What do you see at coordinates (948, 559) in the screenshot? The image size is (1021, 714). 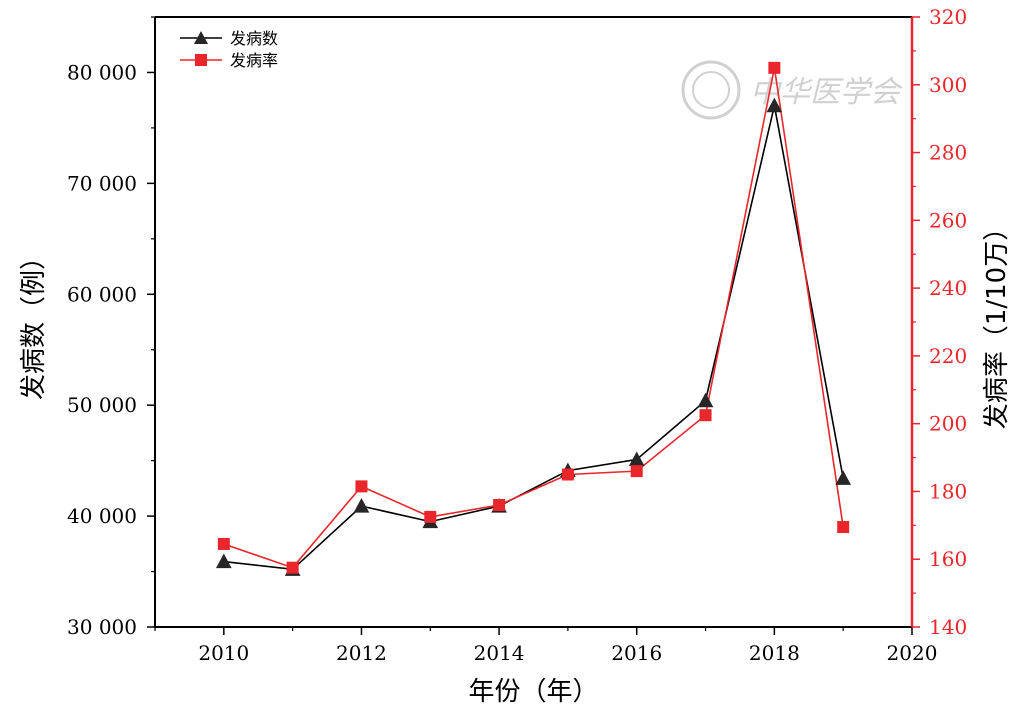 I see `y-right-tick-label: 160` at bounding box center [948, 559].